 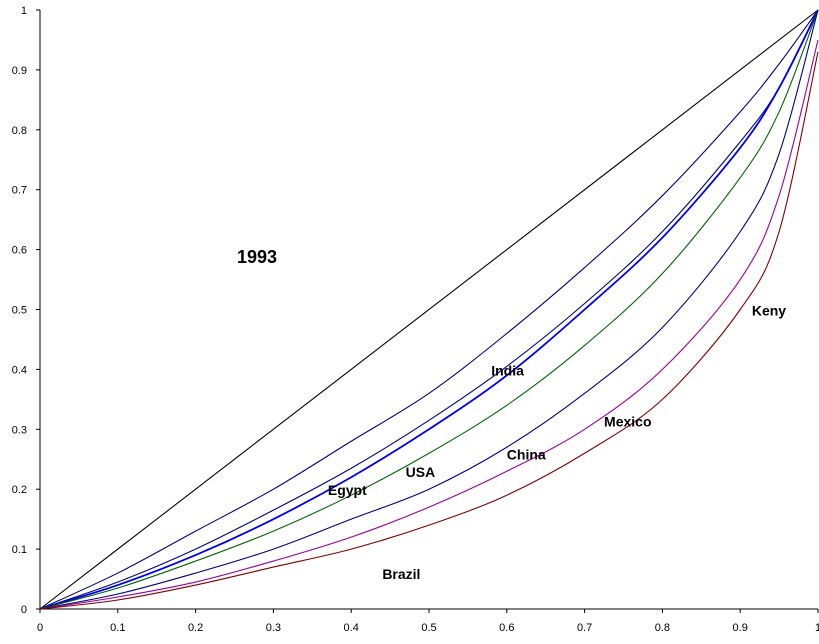 What do you see at coordinates (584, 628) in the screenshot?
I see `x-tick-label: 0.7` at bounding box center [584, 628].